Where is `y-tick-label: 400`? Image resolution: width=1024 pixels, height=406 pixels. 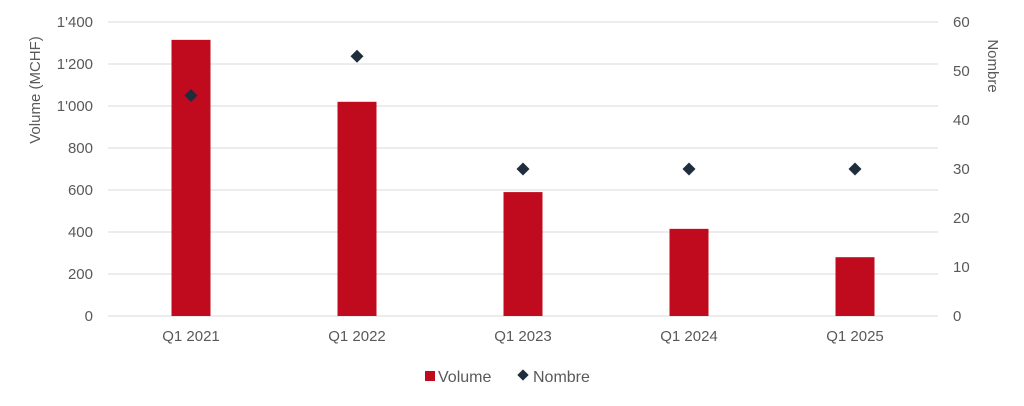
y-tick-label: 400 is located at coordinates (80, 232).